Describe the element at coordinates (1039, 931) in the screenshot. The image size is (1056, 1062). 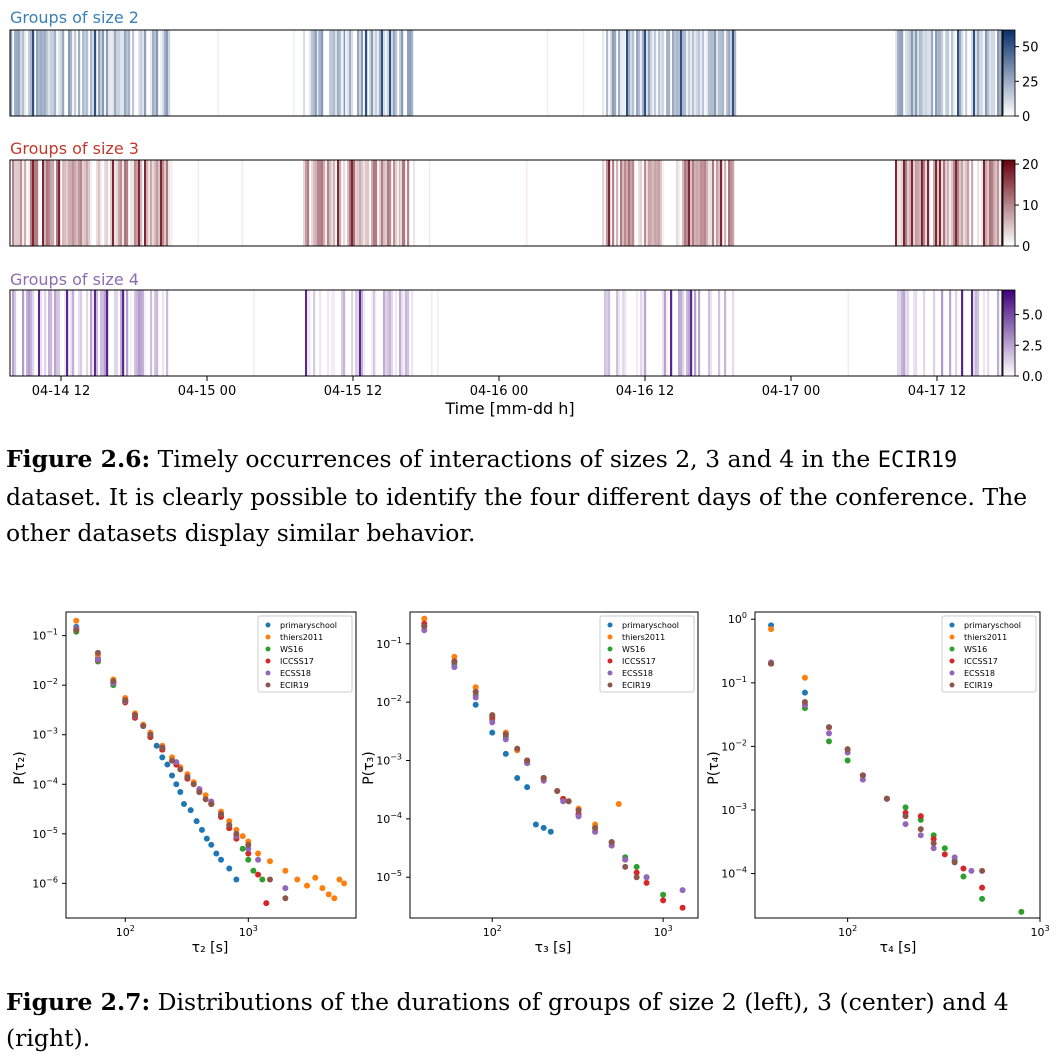
I see `tick-label: 103` at that location.